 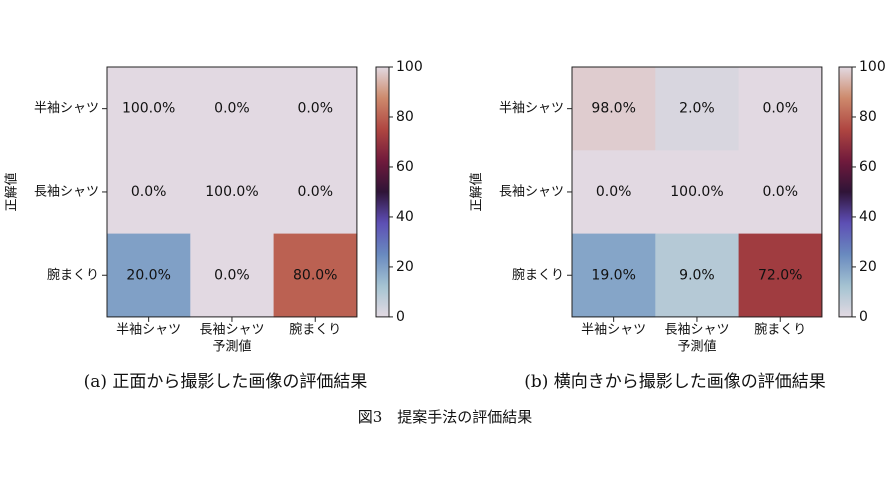 I want to click on cell-value-label: 98.0%, so click(x=613, y=109).